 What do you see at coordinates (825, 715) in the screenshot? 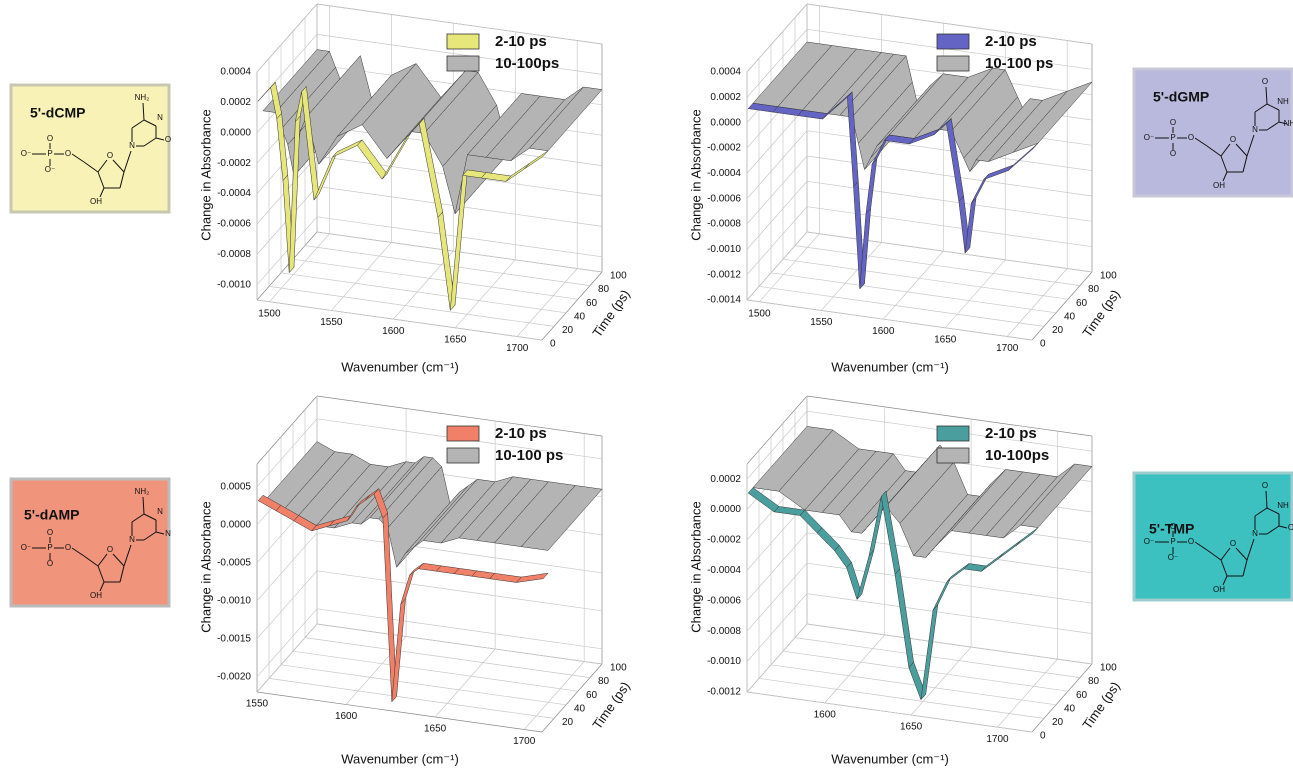
I see `x-tick-label: 1600` at bounding box center [825, 715].